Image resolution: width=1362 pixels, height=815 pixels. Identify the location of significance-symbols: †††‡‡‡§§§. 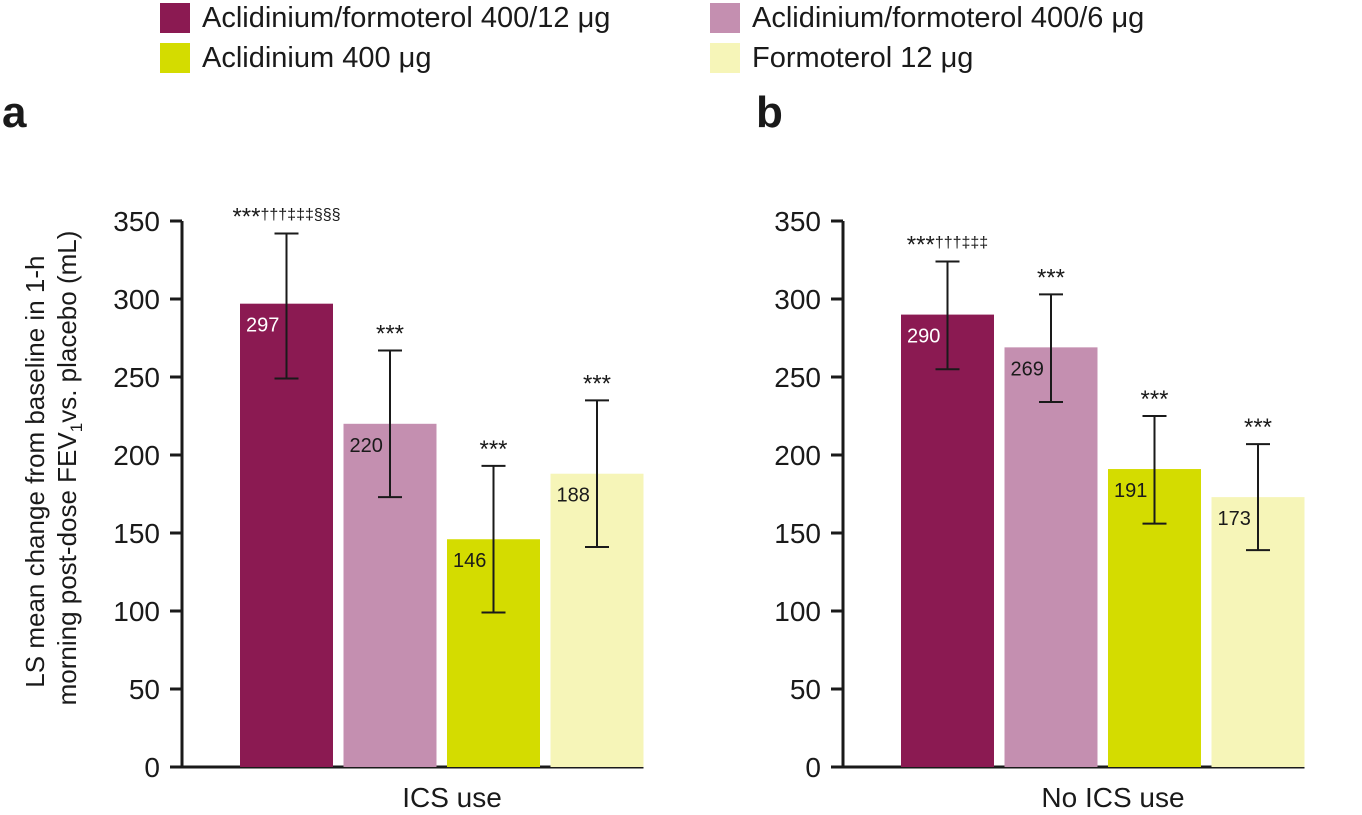
(300, 214).